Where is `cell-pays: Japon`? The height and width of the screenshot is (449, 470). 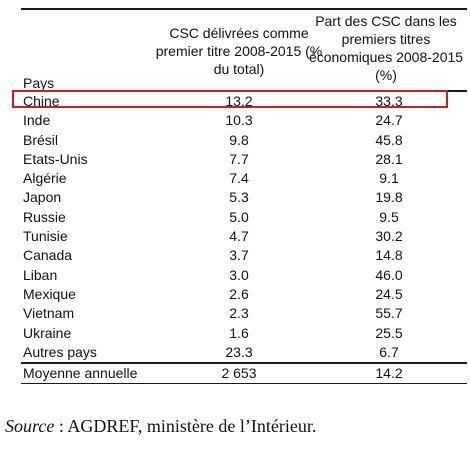 cell-pays: Japon is located at coordinates (42, 197).